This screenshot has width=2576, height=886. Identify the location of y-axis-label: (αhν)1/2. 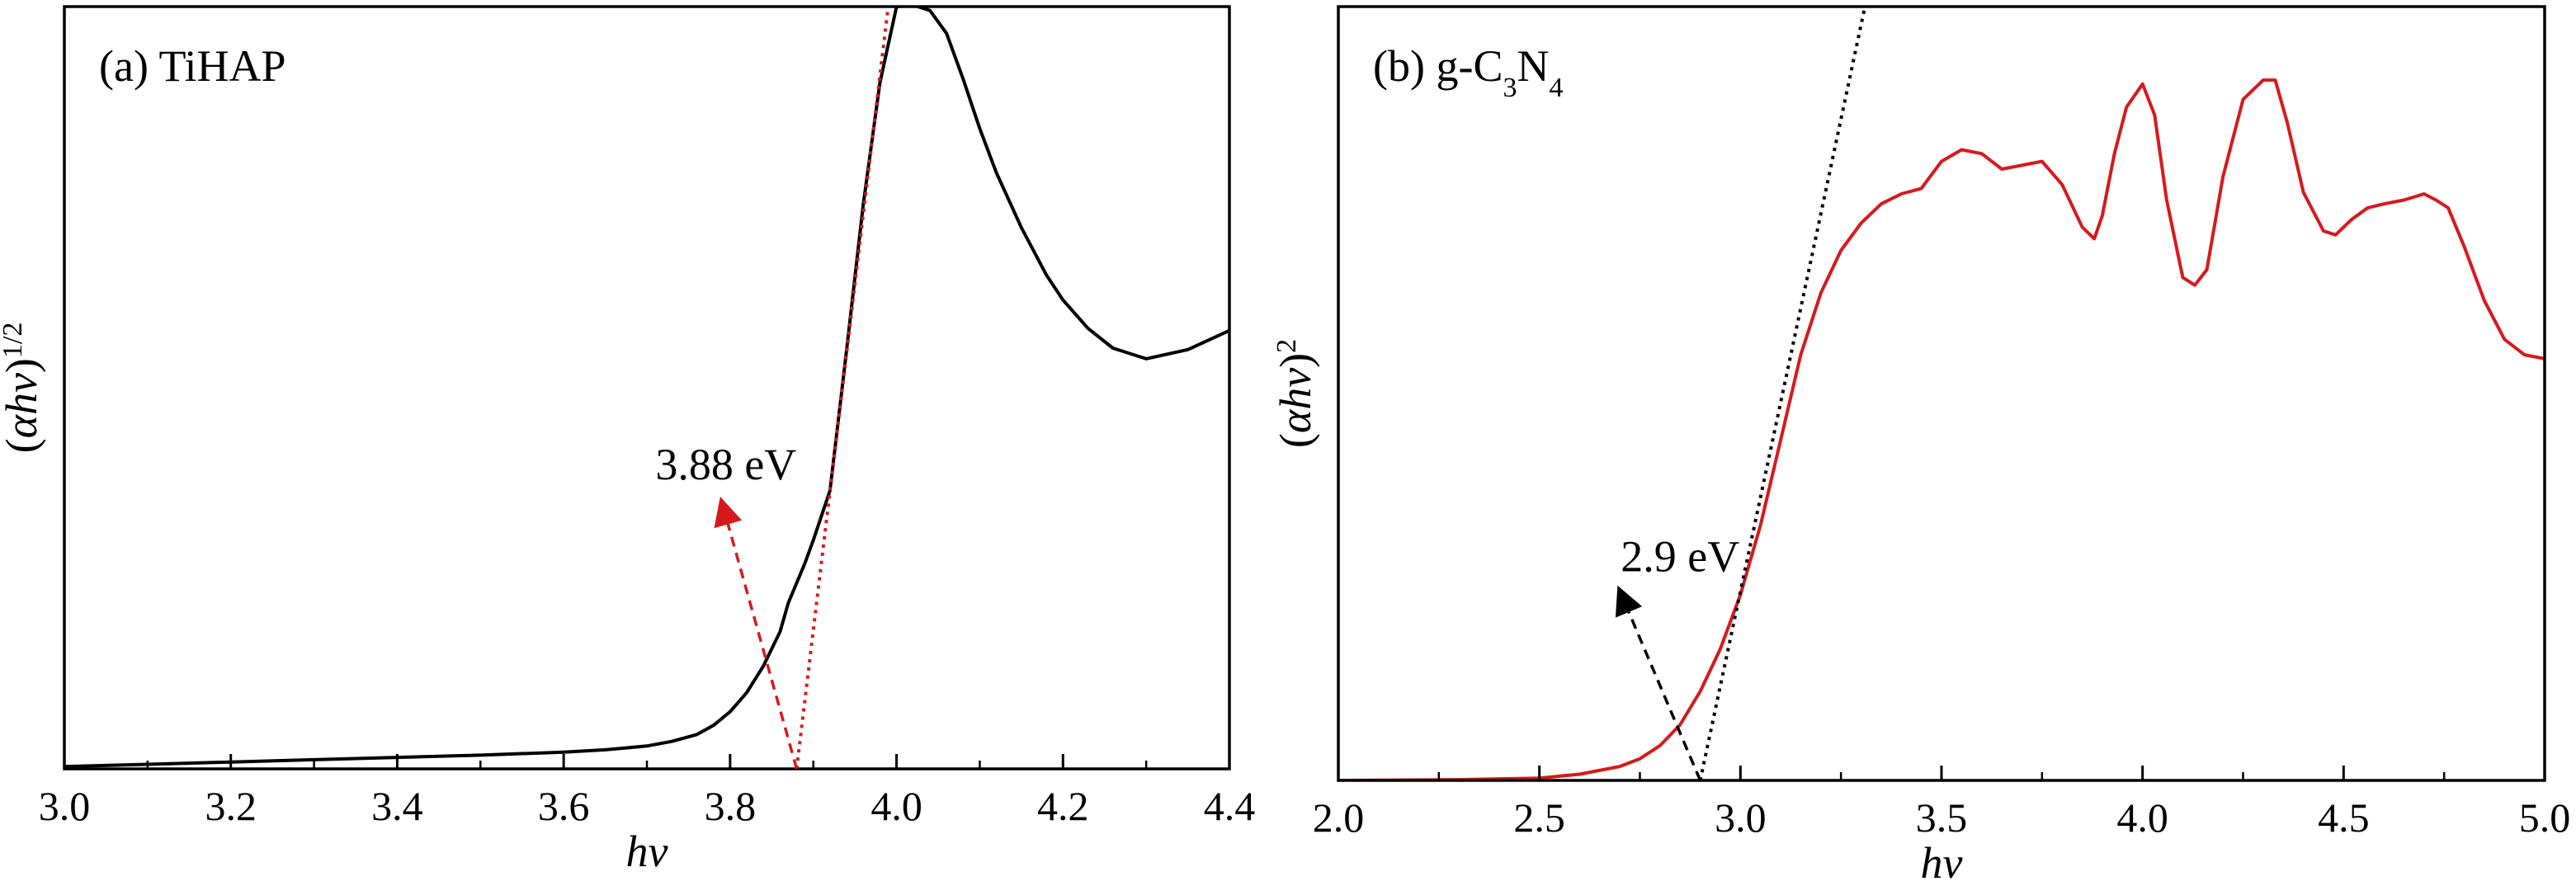
(23, 388).